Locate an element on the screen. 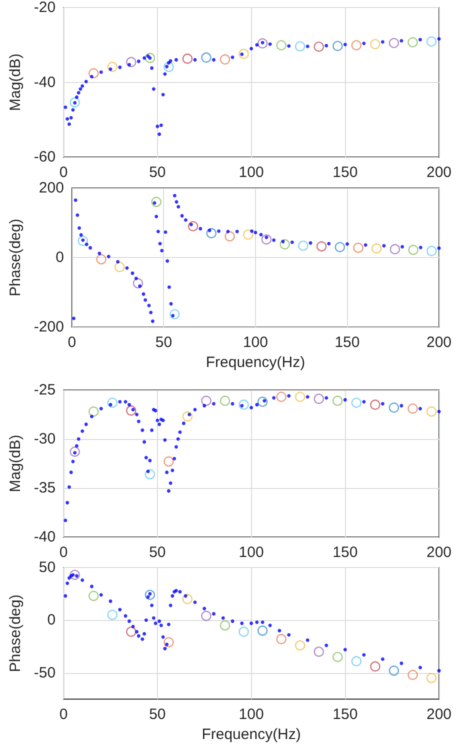 The height and width of the screenshot is (747, 462). x-tick-label: 150 is located at coordinates (345, 172).